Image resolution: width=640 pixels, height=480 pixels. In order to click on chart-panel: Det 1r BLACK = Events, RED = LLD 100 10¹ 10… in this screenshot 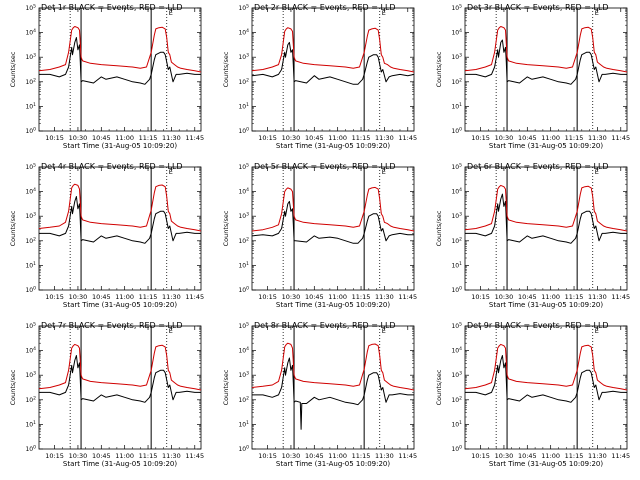, I will do `click(106, 76)`.